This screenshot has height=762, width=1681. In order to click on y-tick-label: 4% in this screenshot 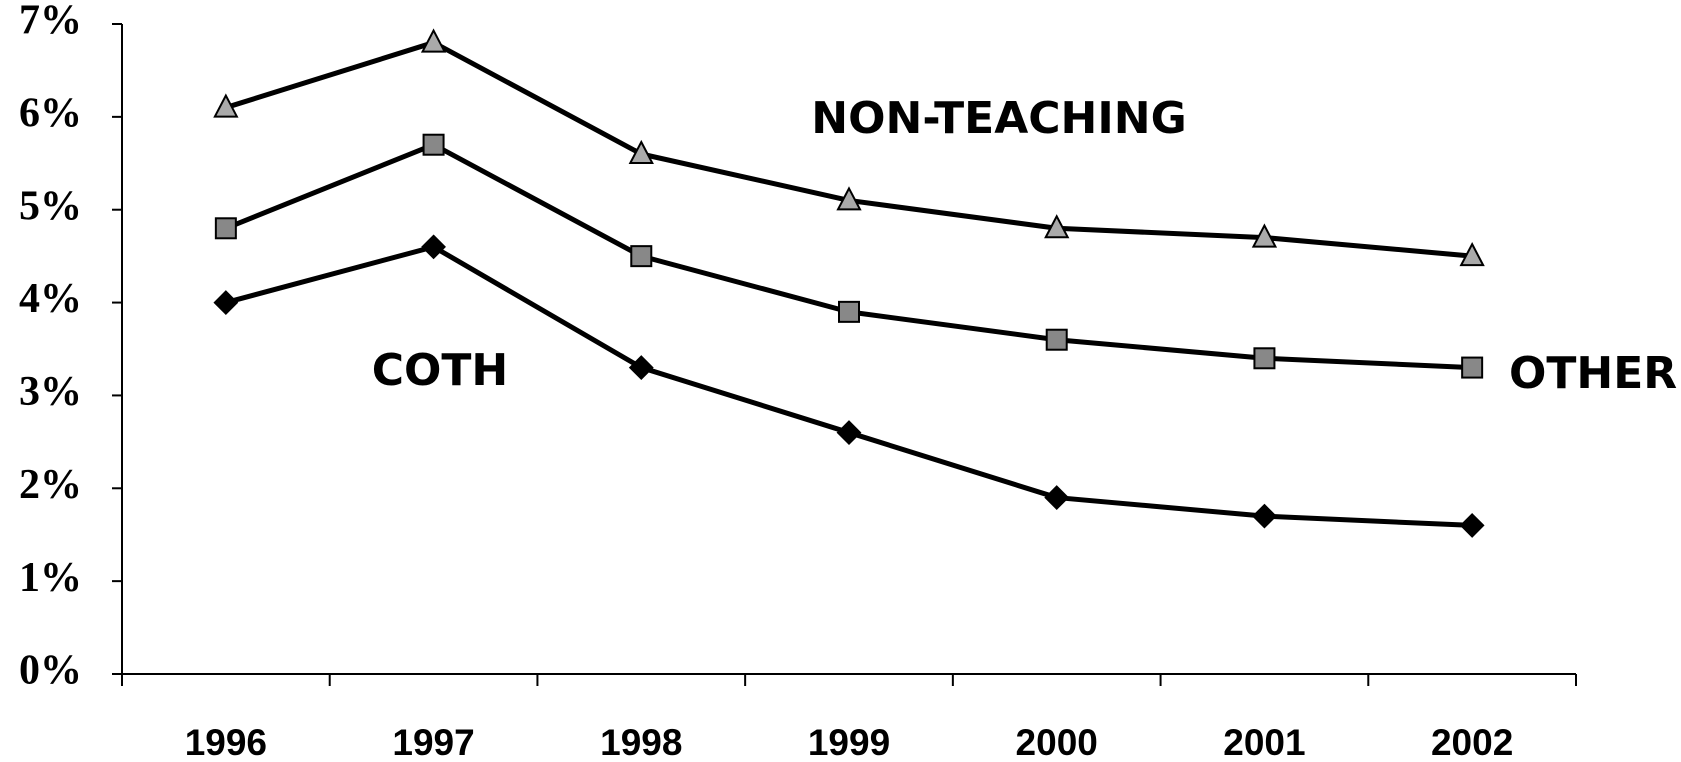, I will do `click(50, 299)`.